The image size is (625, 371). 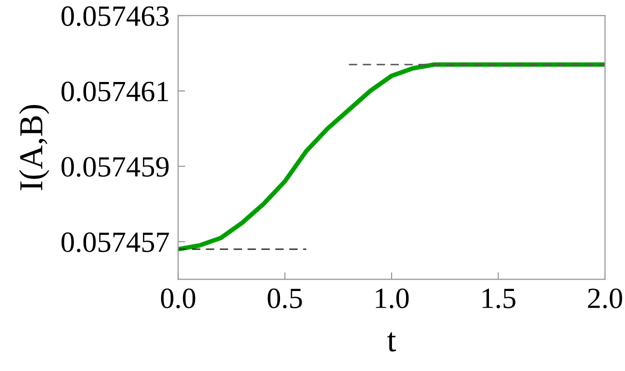 I want to click on x-tick-label: 0.0, so click(x=178, y=298).